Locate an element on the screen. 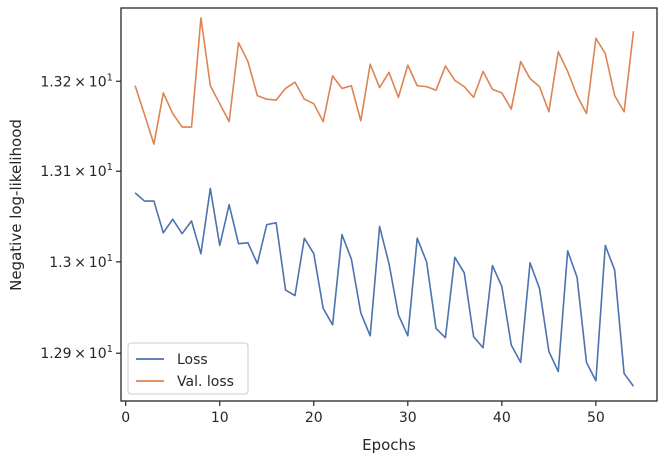  y-tick-mantissa: 1.32 is located at coordinates (55, 82).